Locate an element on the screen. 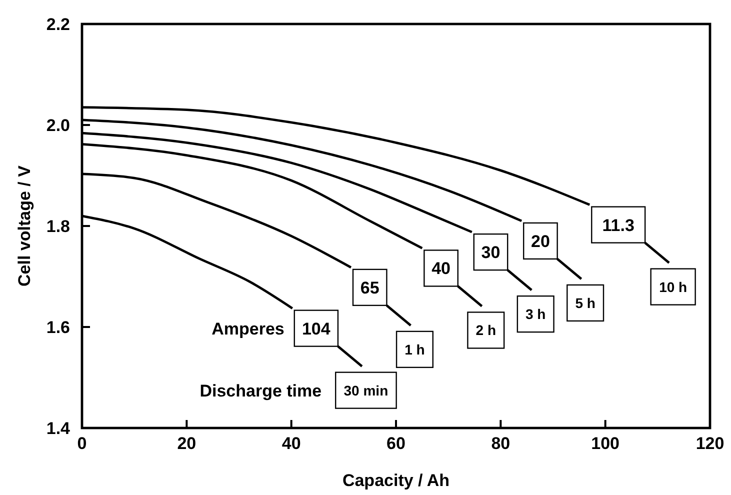 The height and width of the screenshot is (495, 731). series-label: 104 is located at coordinates (316, 328).